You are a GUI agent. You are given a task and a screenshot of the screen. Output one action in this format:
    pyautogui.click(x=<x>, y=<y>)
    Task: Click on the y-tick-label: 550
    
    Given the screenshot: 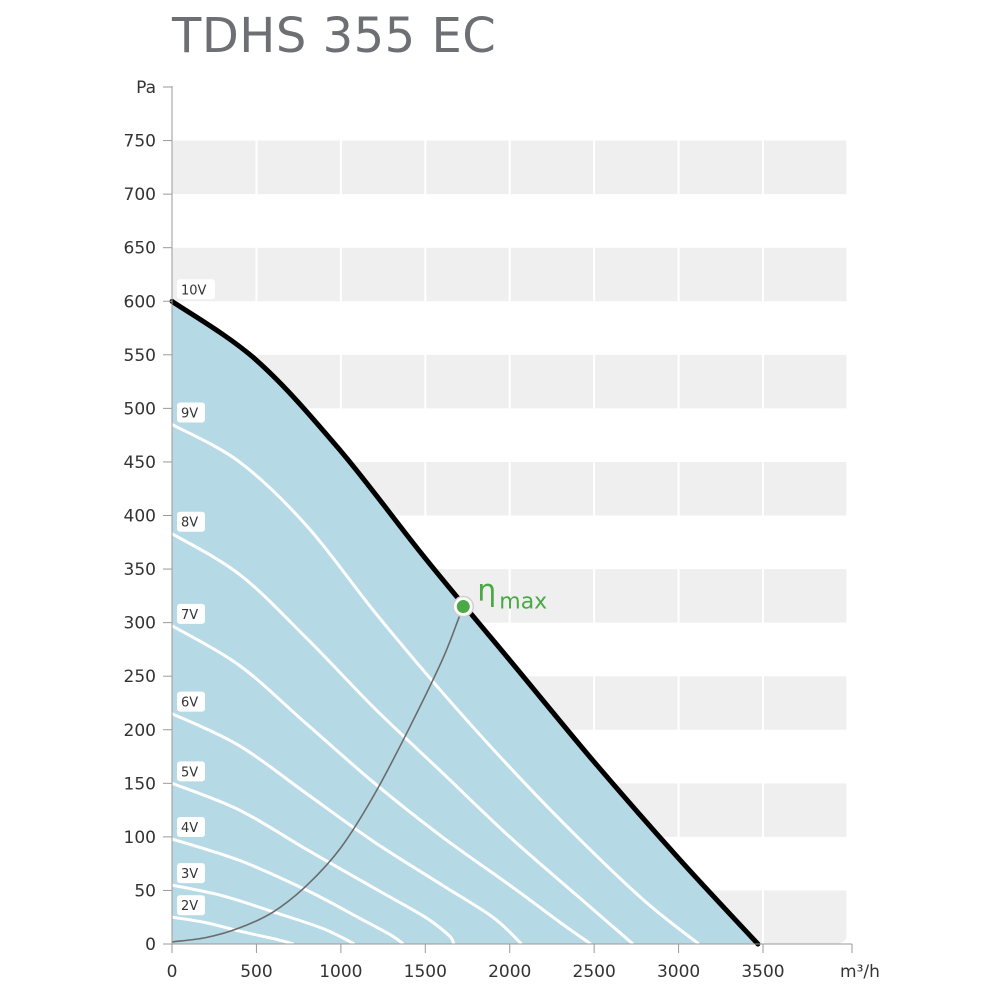 What is the action you would take?
    pyautogui.click(x=140, y=356)
    